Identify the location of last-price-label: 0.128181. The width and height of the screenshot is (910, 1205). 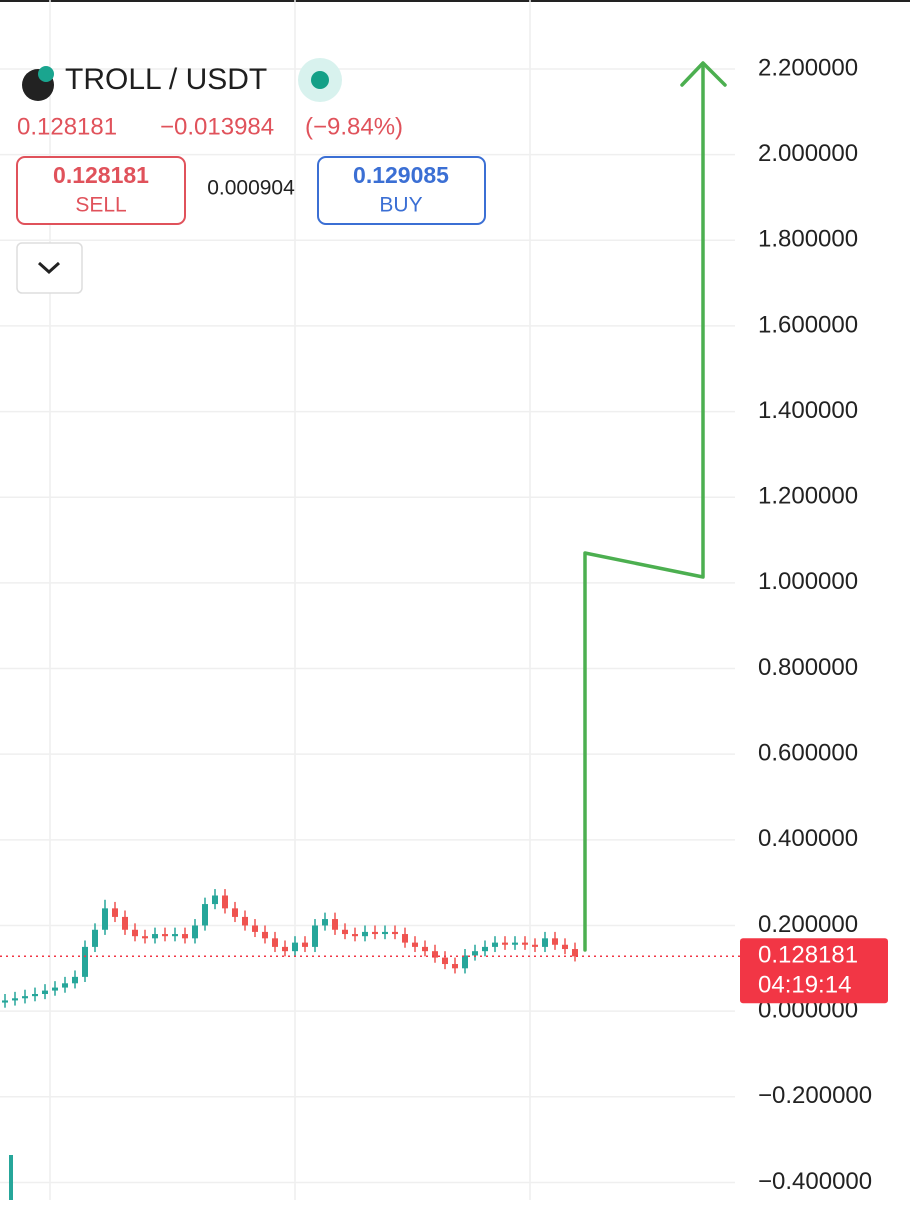
(808, 955).